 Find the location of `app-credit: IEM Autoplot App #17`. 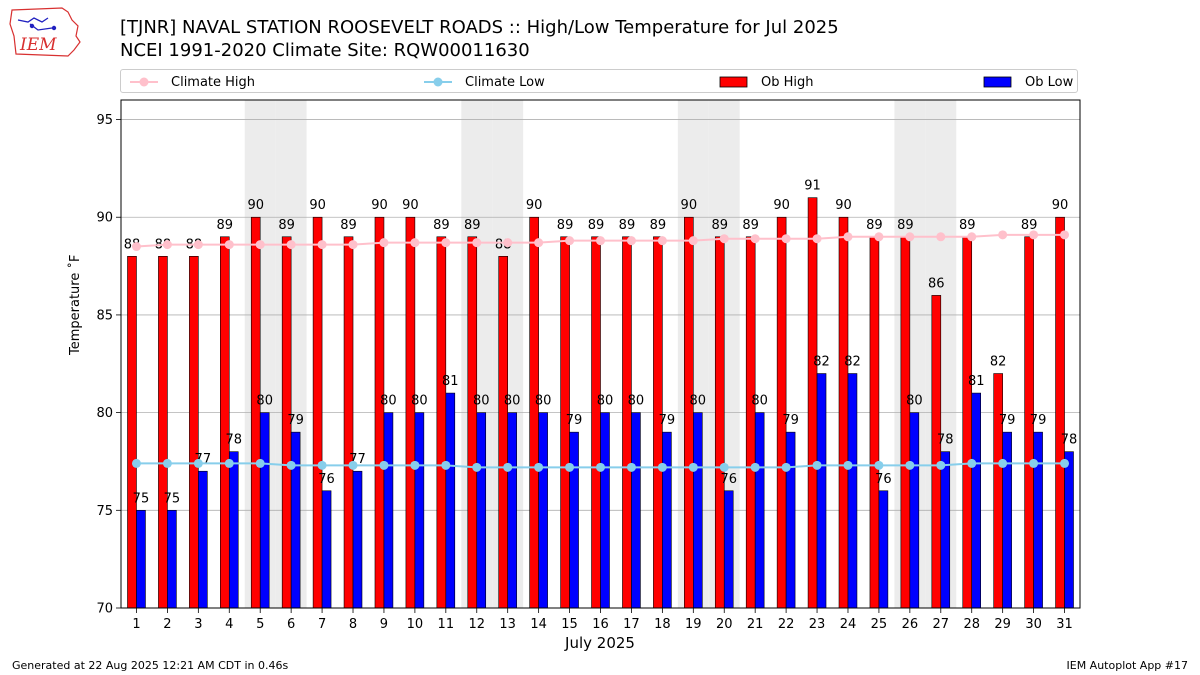

app-credit: IEM Autoplot App #17 is located at coordinates (1127, 665).